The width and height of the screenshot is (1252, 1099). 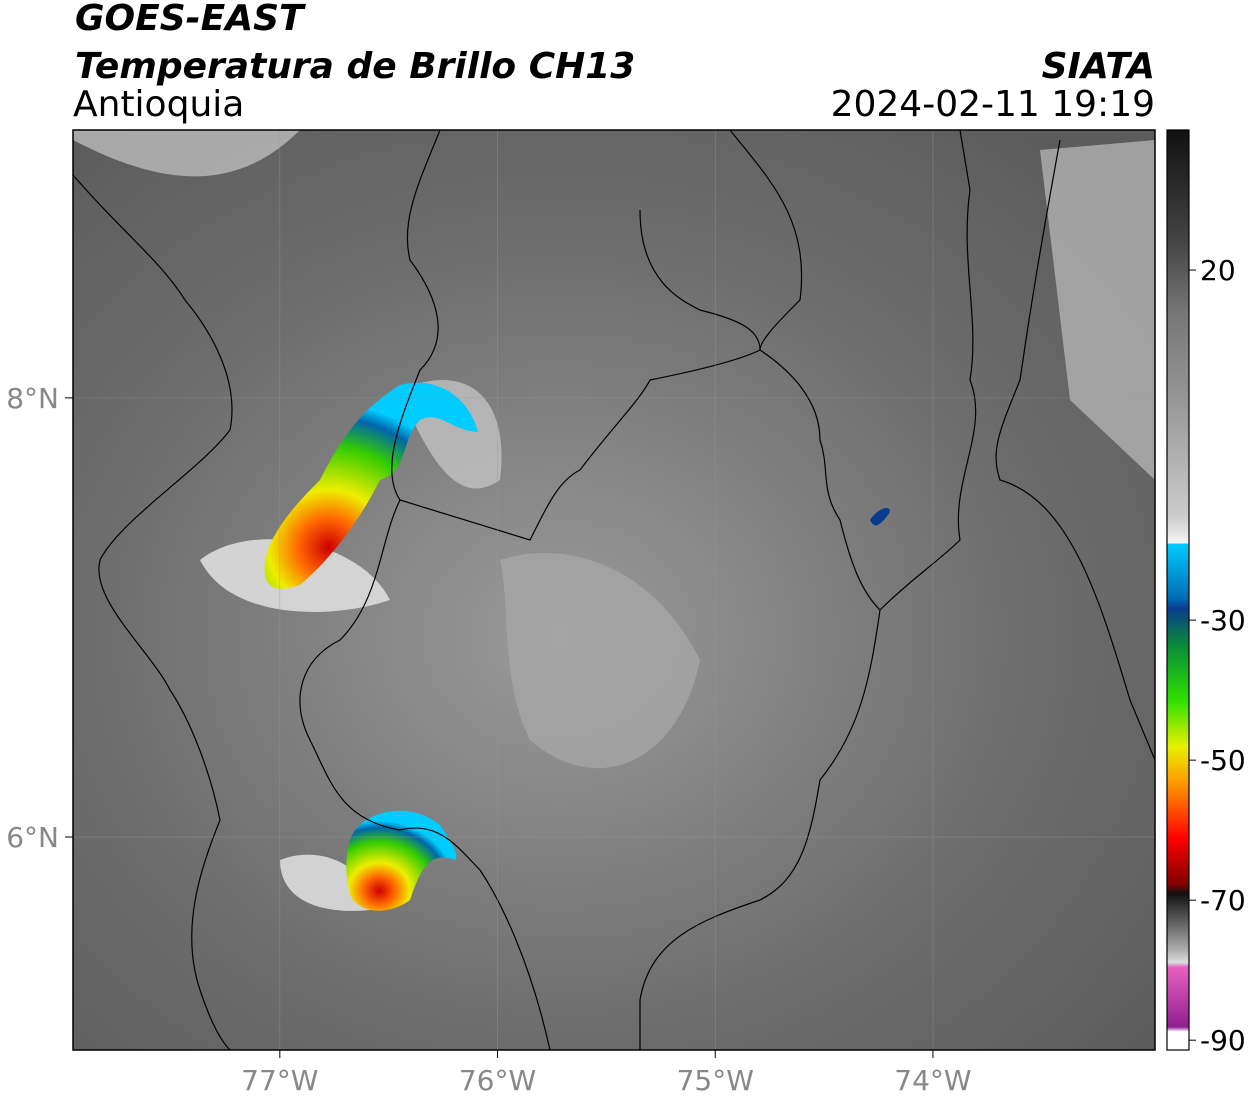 I want to click on source: SIATA, so click(x=1098, y=66).